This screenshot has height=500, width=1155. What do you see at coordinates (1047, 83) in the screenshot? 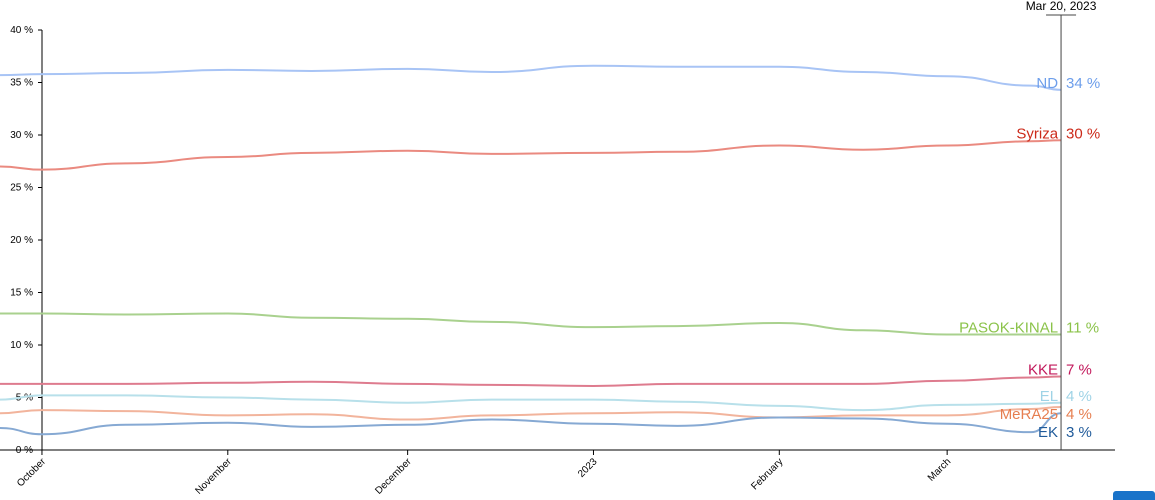
I see `legend-name: ND` at bounding box center [1047, 83].